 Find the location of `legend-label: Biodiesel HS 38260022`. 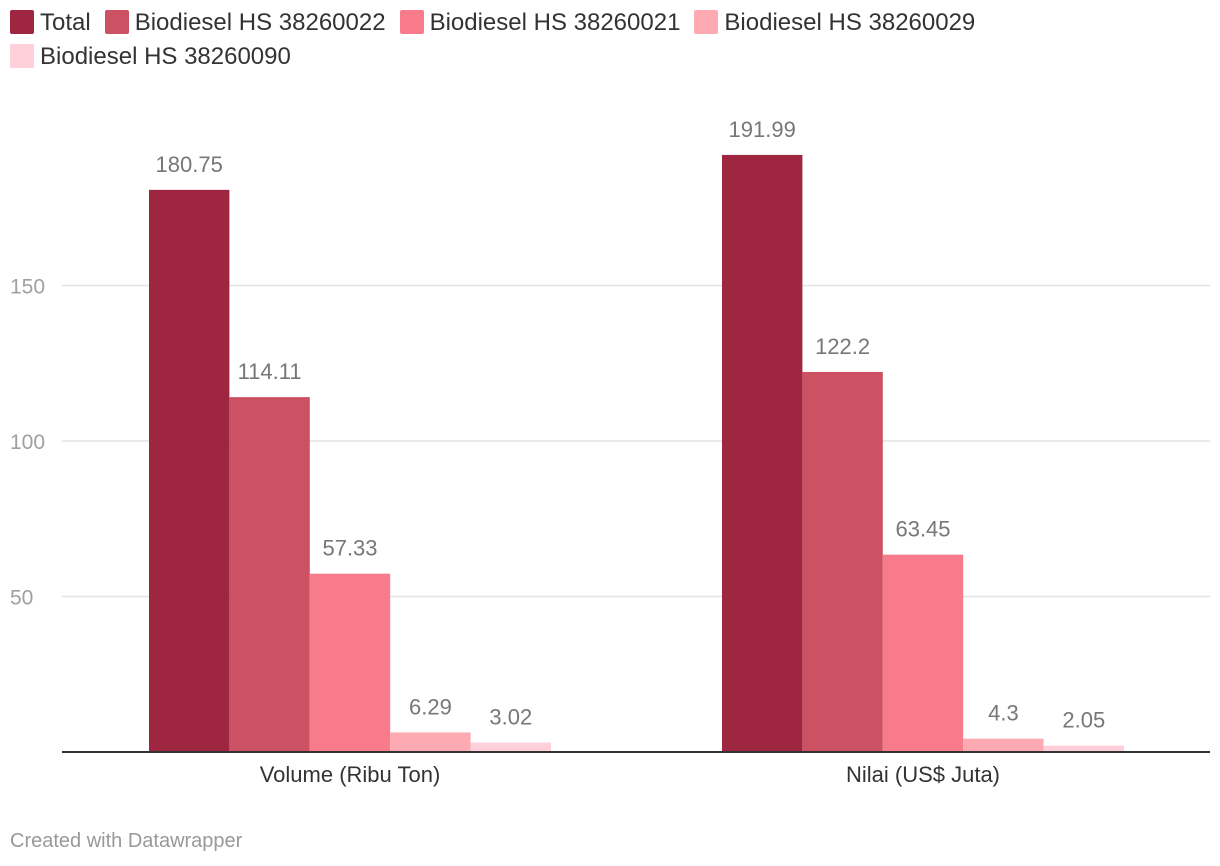

legend-label: Biodiesel HS 38260022 is located at coordinates (260, 22).